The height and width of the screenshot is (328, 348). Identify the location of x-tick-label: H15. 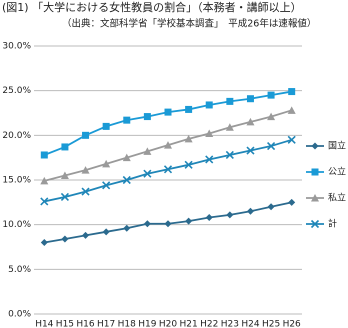
(65, 324).